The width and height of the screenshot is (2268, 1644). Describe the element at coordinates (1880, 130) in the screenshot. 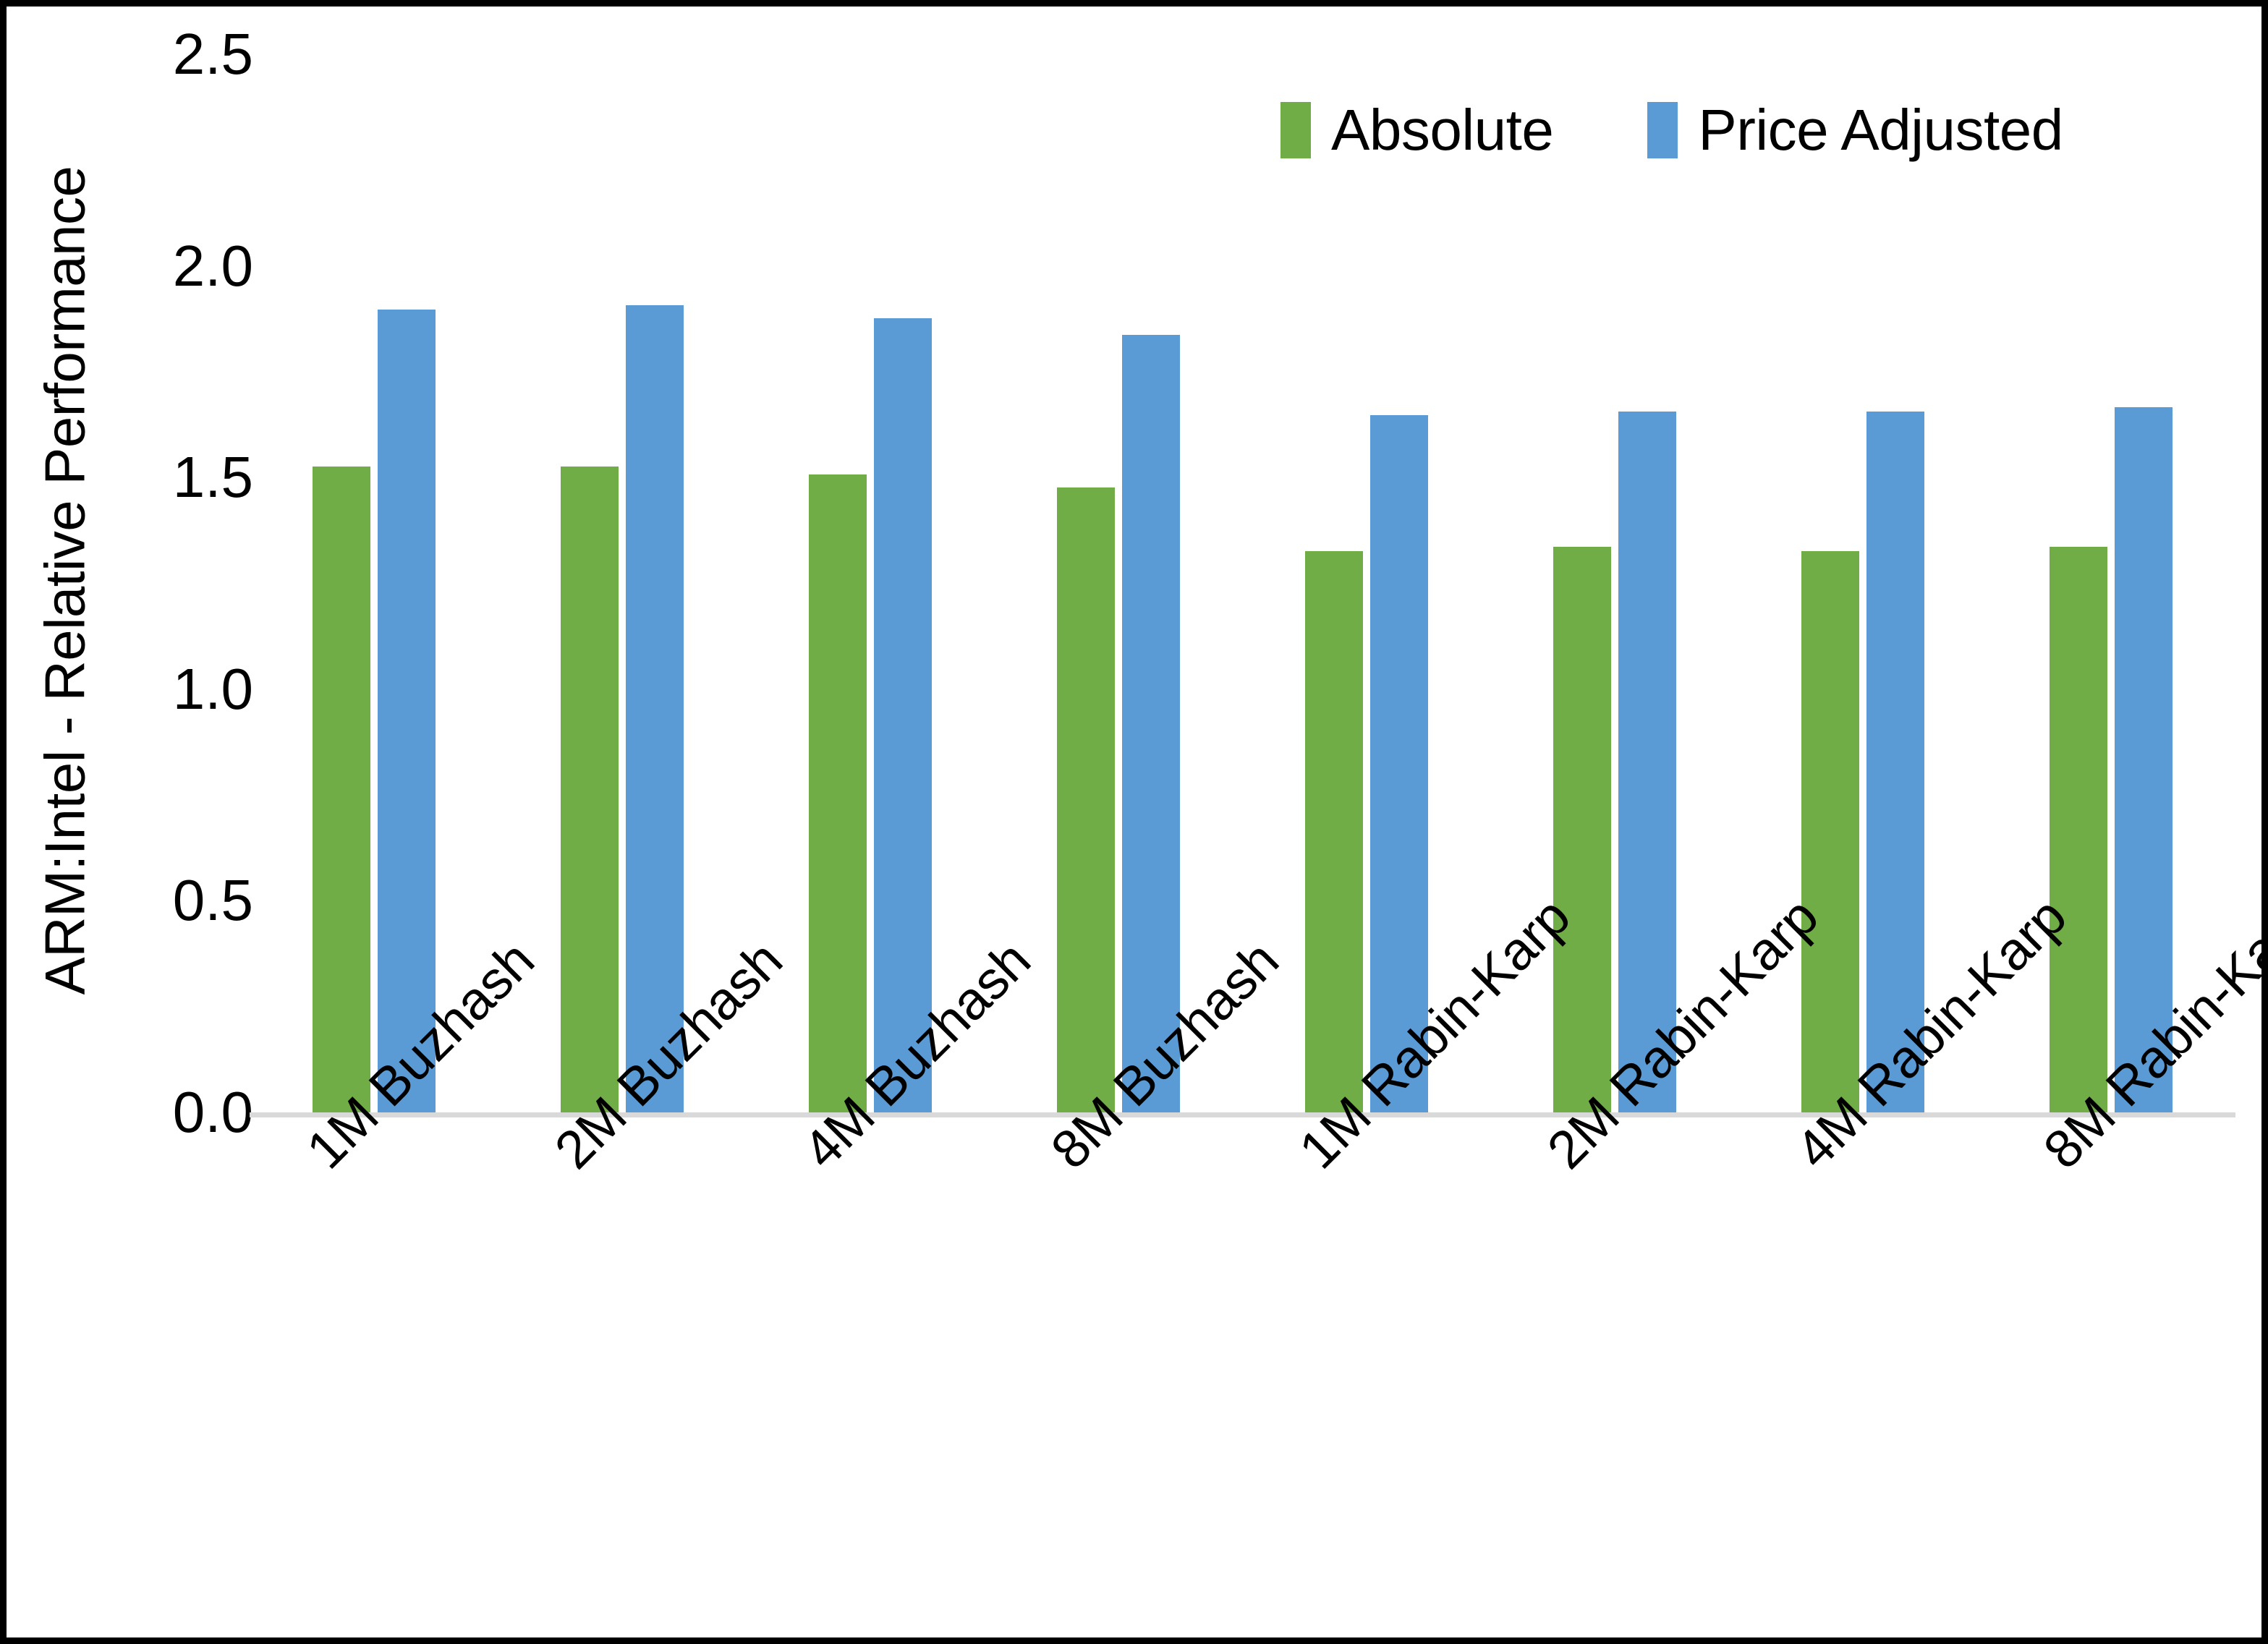

I see `legend-item-label: Price Adjusted` at that location.